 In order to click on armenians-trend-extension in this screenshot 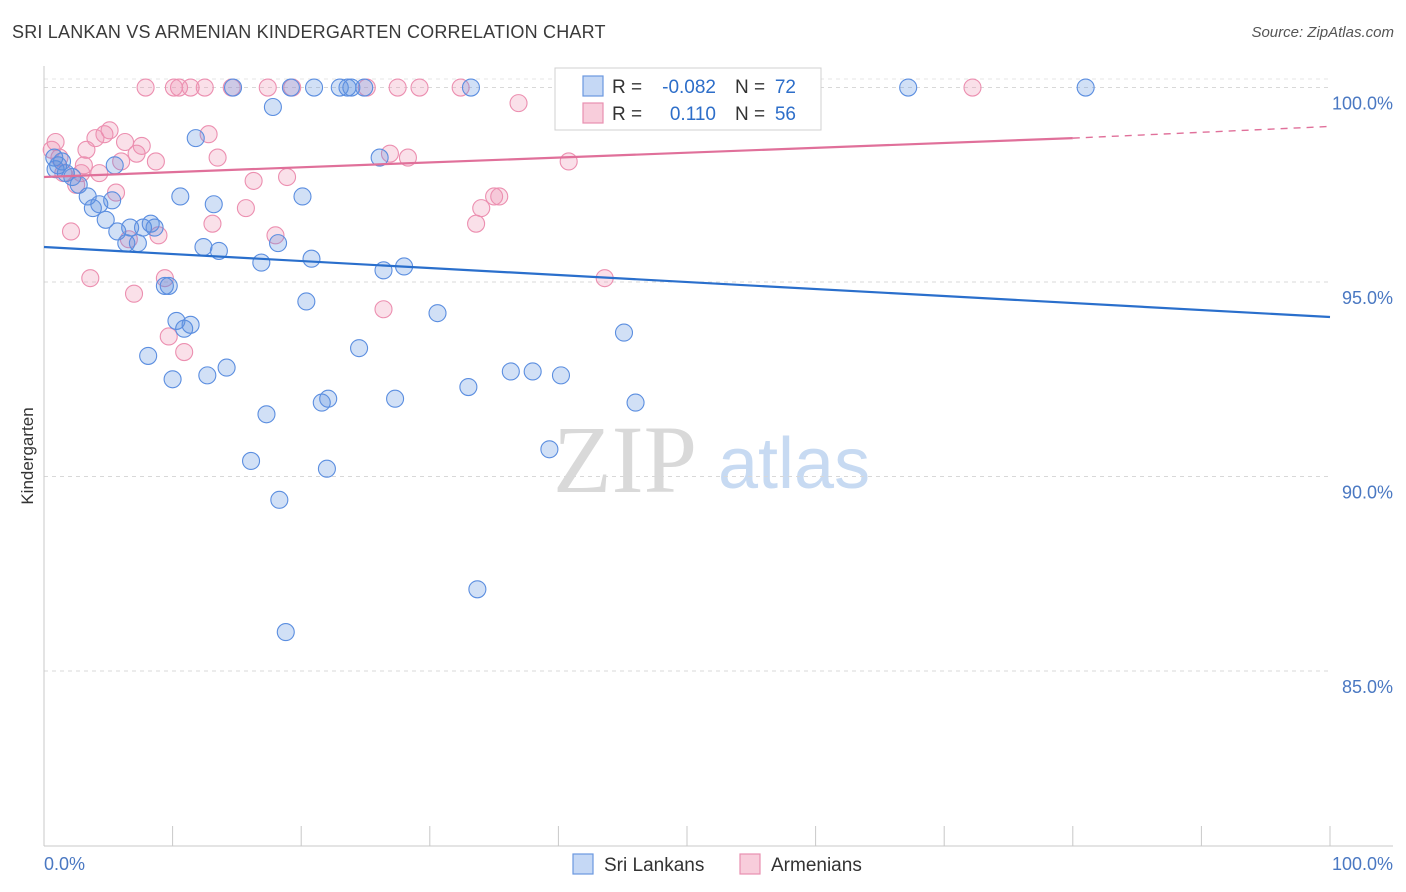, I will do `click(1201, 132)`.